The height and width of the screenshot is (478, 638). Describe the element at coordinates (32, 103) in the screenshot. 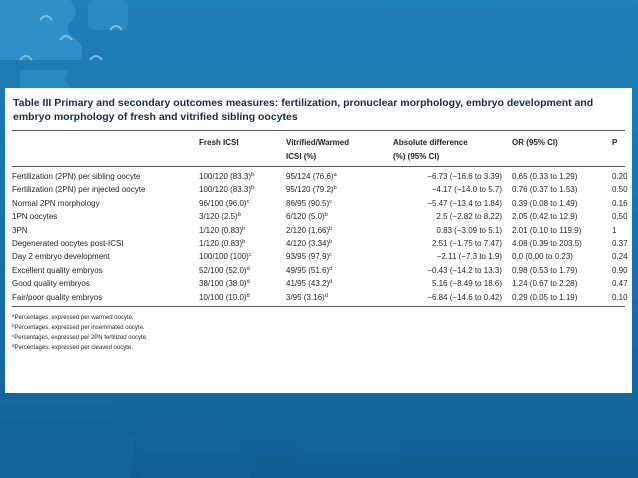

I see `table-label: Table III` at that location.